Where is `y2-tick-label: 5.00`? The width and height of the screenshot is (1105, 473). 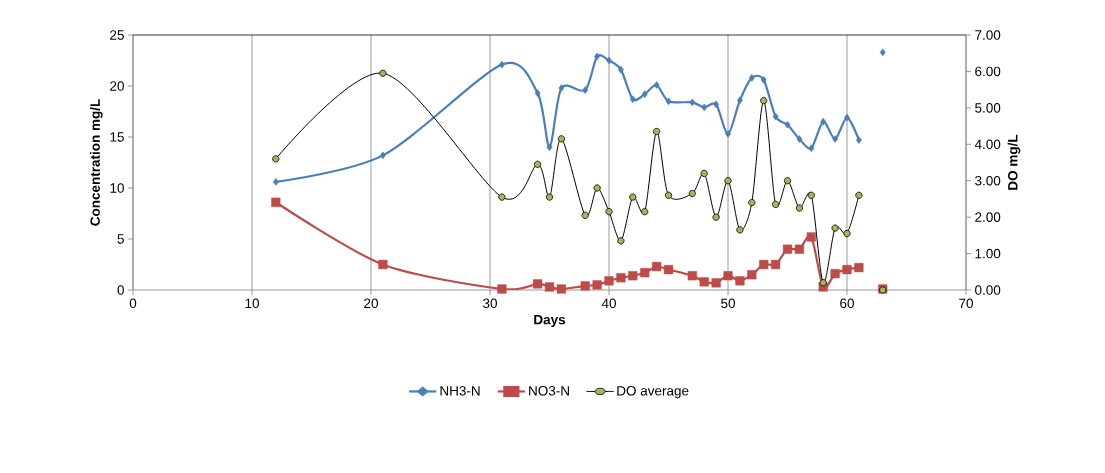
y2-tick-label: 5.00 is located at coordinates (988, 108).